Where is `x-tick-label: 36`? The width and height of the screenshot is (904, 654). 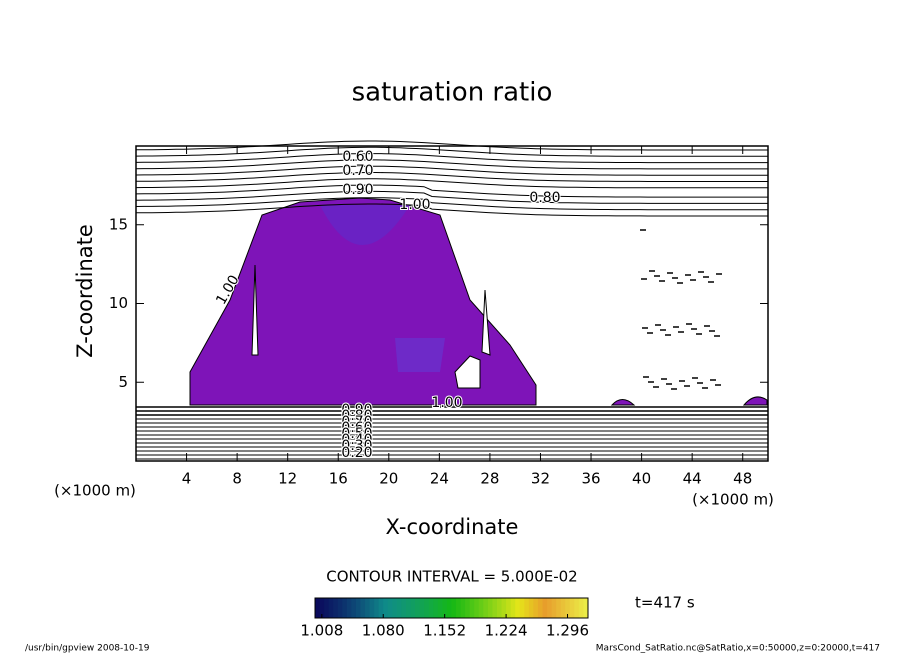 x-tick-label: 36 is located at coordinates (590, 479).